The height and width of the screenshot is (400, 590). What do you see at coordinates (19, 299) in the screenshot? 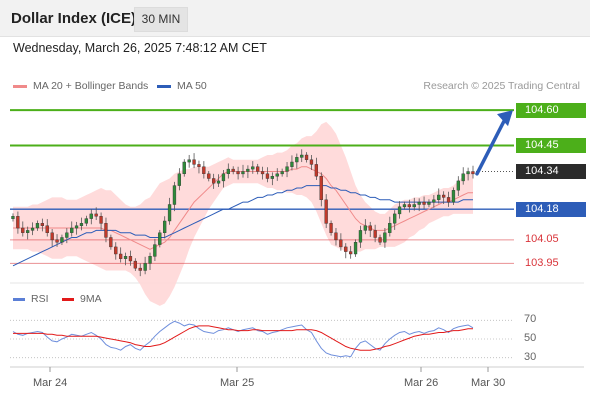
I see `rsi-swatch` at bounding box center [19, 299].